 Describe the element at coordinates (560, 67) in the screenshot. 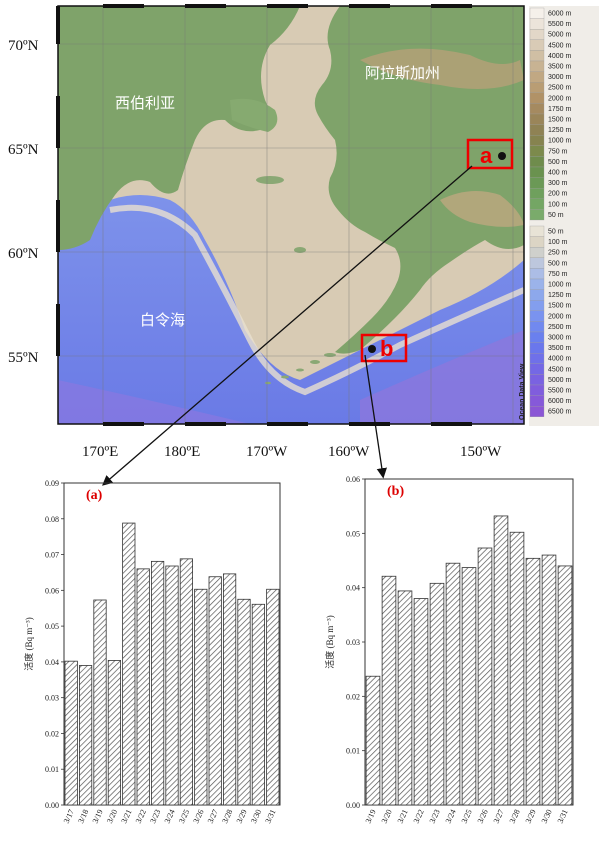

I see `legend-label-land: 3500 m` at that location.